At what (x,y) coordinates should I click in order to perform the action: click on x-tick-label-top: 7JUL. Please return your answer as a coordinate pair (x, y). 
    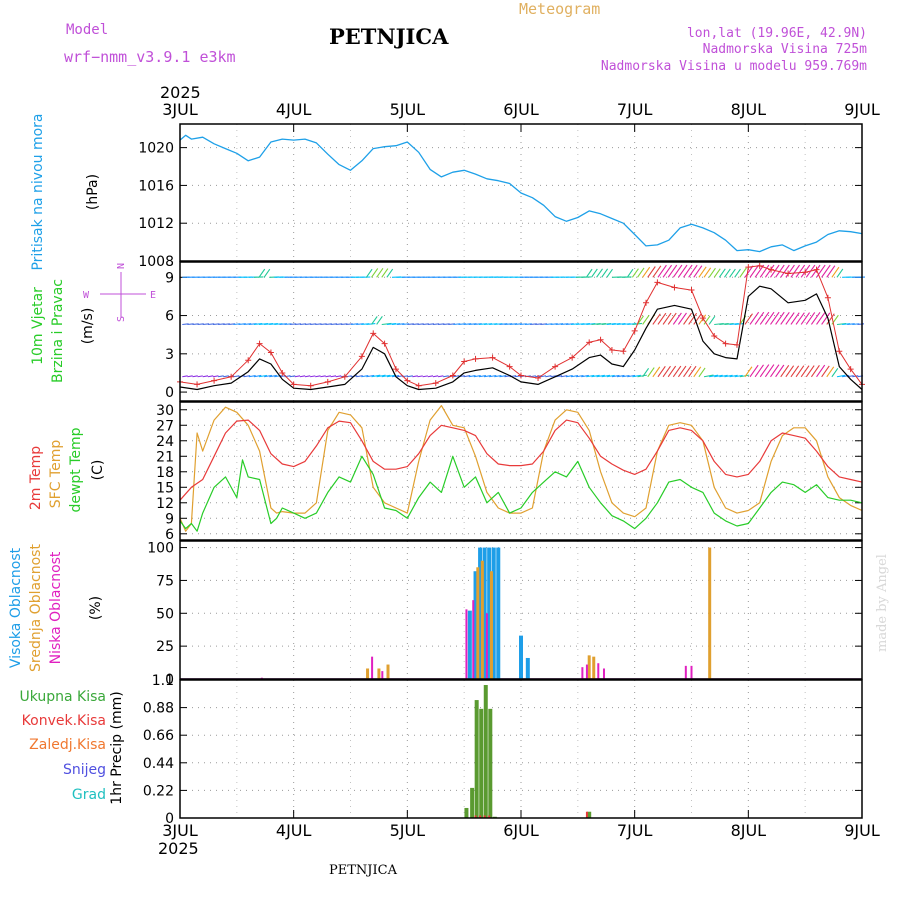
    Looking at the image, I should click on (635, 109).